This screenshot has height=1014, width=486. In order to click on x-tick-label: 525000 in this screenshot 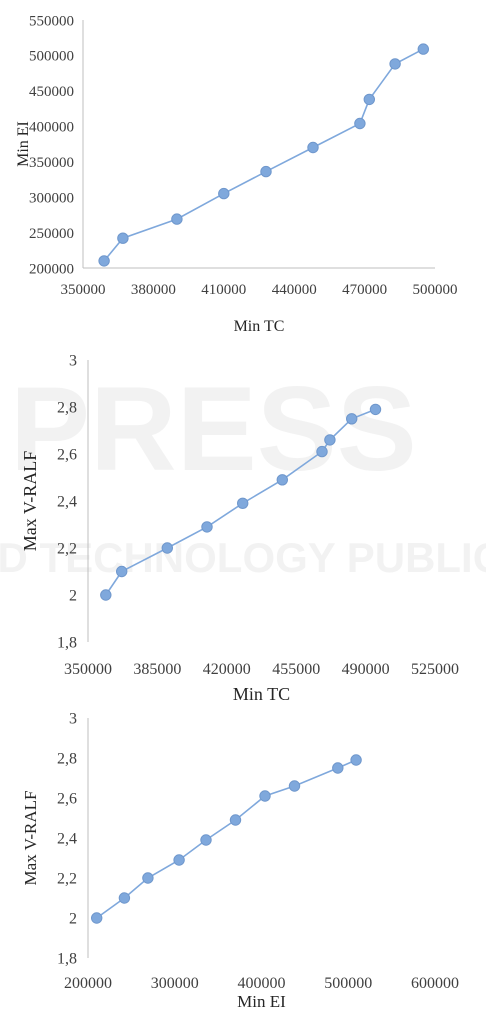, I will do `click(435, 669)`.